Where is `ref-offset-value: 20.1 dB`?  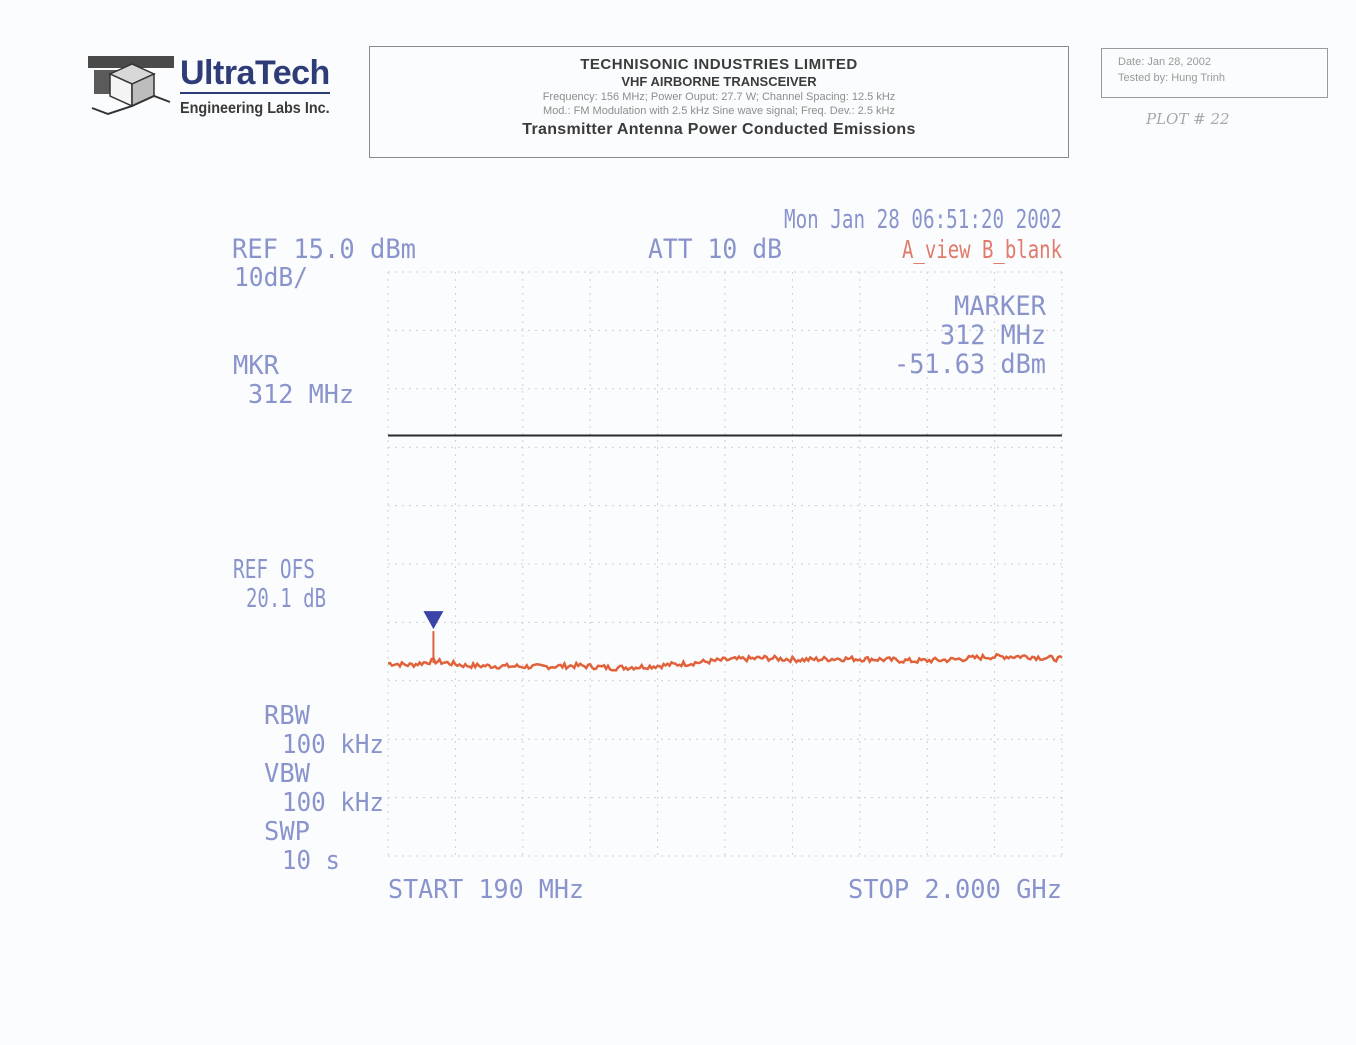
ref-offset-value: 20.1 dB is located at coordinates (286, 599).